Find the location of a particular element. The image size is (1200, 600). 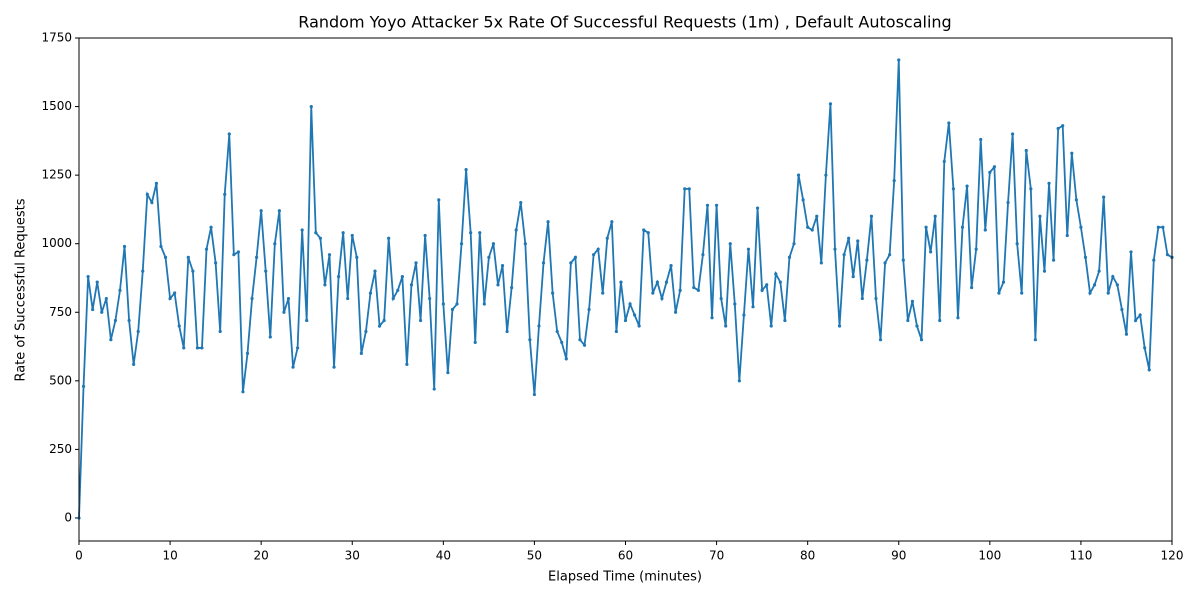

x-tick-label: 90 is located at coordinates (898, 556).